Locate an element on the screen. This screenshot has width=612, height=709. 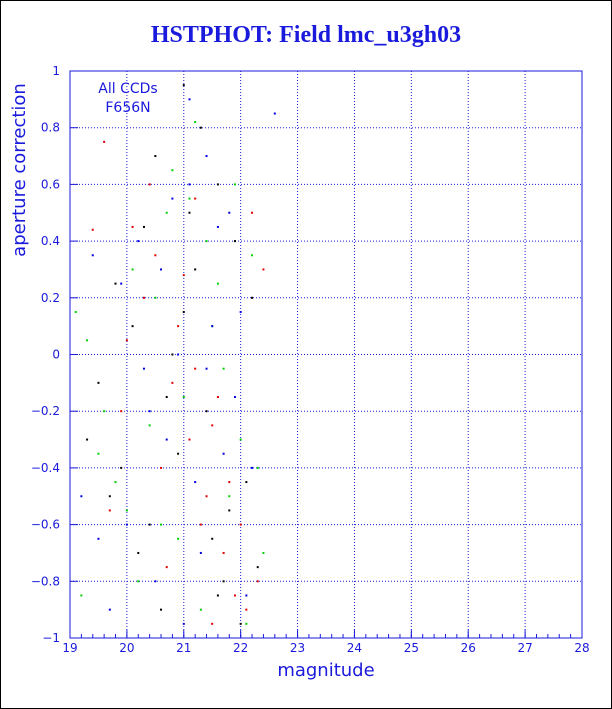
y-tick-label: −0.2 is located at coordinates (45, 411).